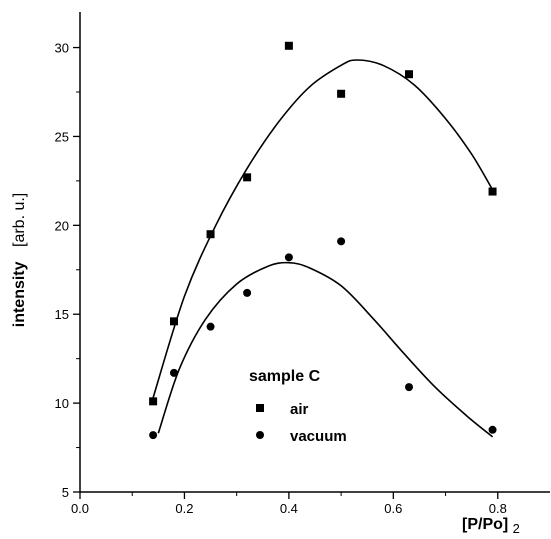 Image resolution: width=551 pixels, height=539 pixels. What do you see at coordinates (62, 403) in the screenshot?
I see `y-tick-label: 10` at bounding box center [62, 403].